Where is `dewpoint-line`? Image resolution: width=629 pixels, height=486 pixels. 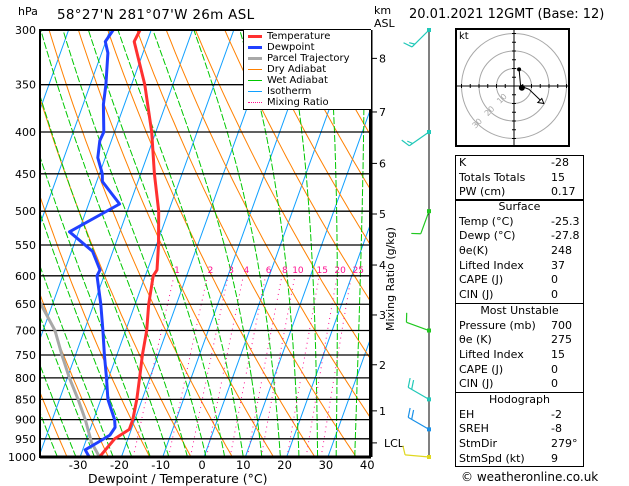
dewpoint-line is located at coordinates (95, 243).